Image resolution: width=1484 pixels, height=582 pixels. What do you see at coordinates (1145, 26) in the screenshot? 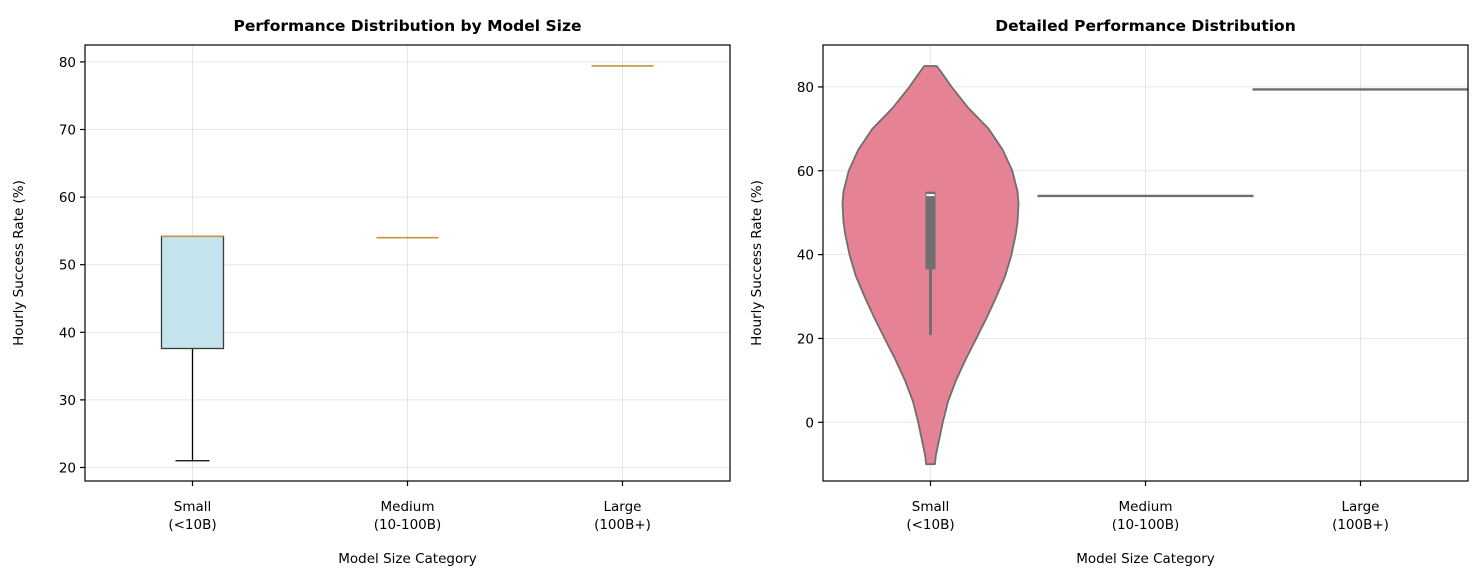
I see `chart-title: Detailed Performance Distribution` at bounding box center [1145, 26].